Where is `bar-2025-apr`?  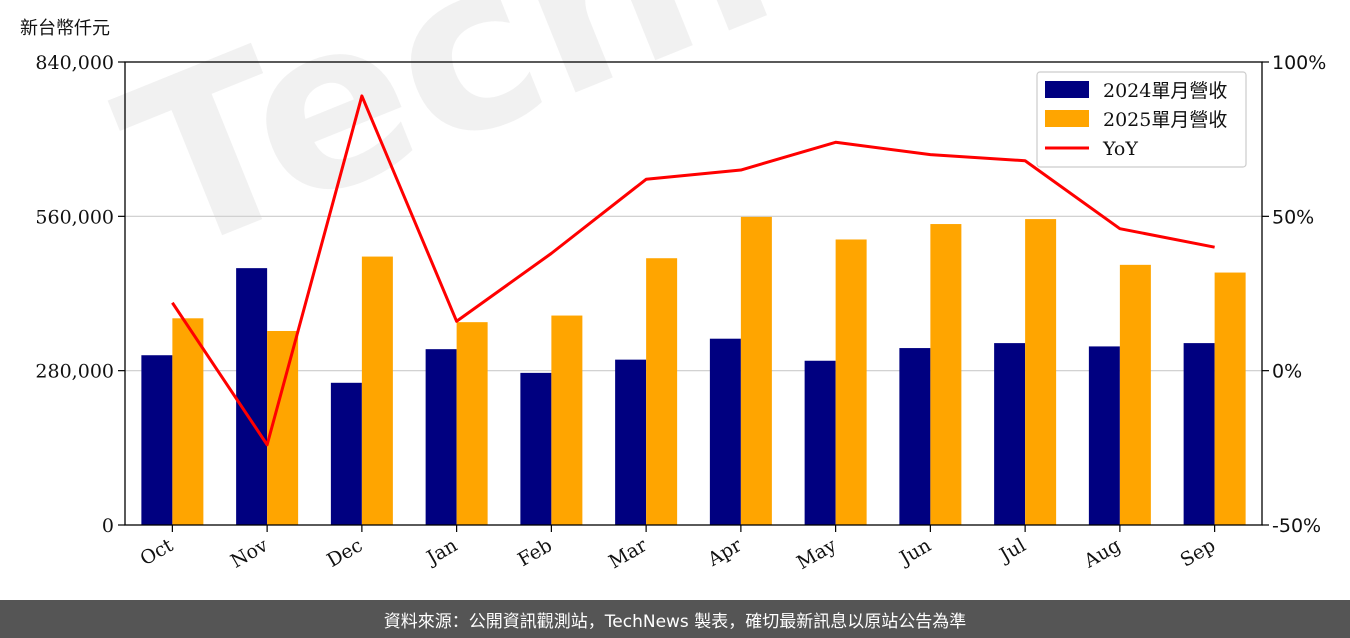 bar-2025-apr is located at coordinates (756, 370).